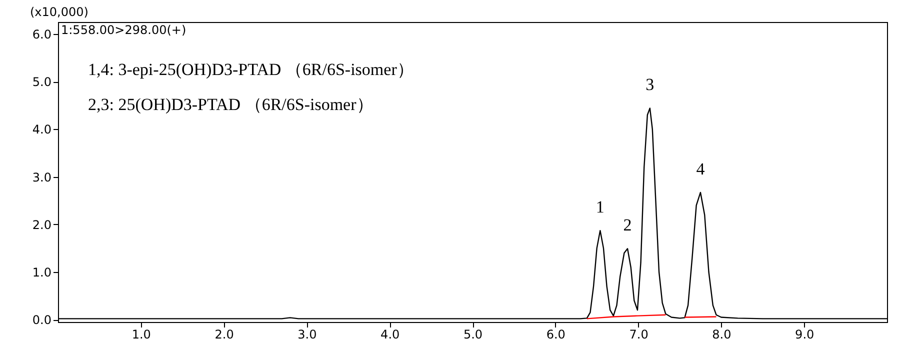  What do you see at coordinates (42, 82) in the screenshot?
I see `y-tick-label: 5.0` at bounding box center [42, 82].